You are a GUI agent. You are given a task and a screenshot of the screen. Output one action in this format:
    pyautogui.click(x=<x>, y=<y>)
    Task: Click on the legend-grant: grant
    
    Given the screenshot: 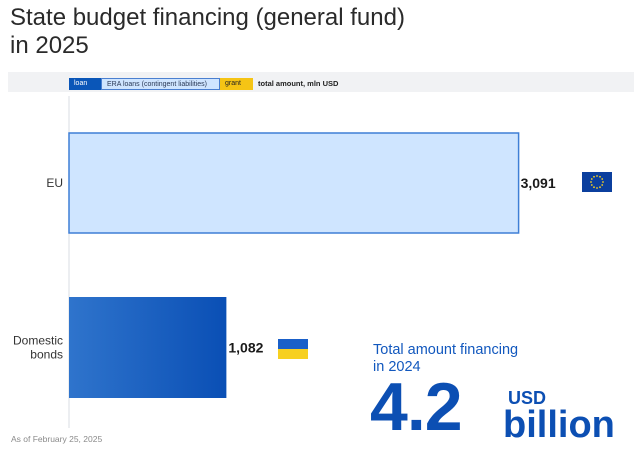 What is the action you would take?
    pyautogui.click(x=236, y=84)
    